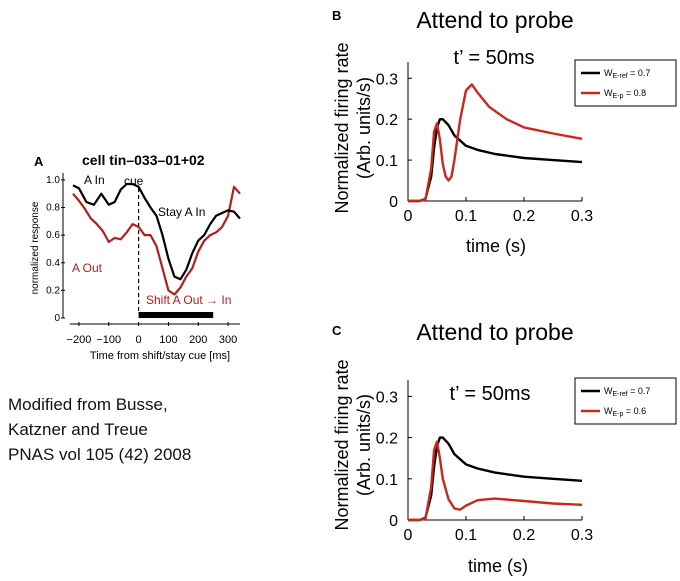  I want to click on panel-b-xtick: 0.3, so click(582, 216).